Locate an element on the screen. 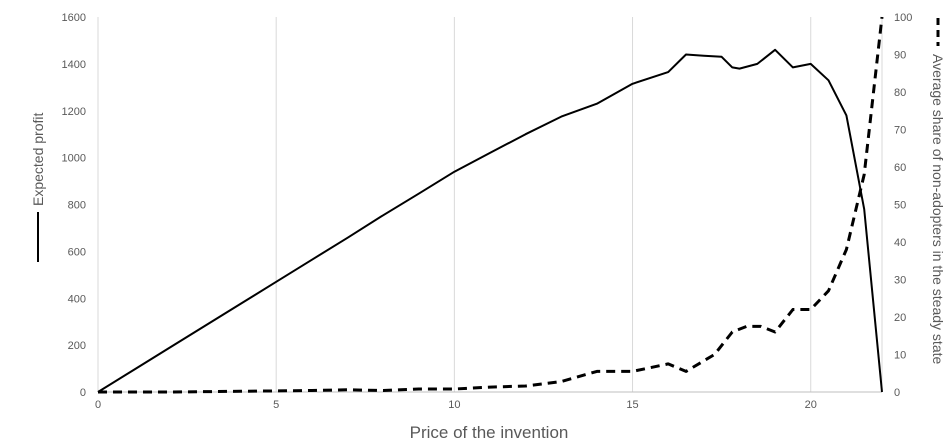 The width and height of the screenshot is (949, 446). left-y-tick-label: 400 is located at coordinates (77, 299).